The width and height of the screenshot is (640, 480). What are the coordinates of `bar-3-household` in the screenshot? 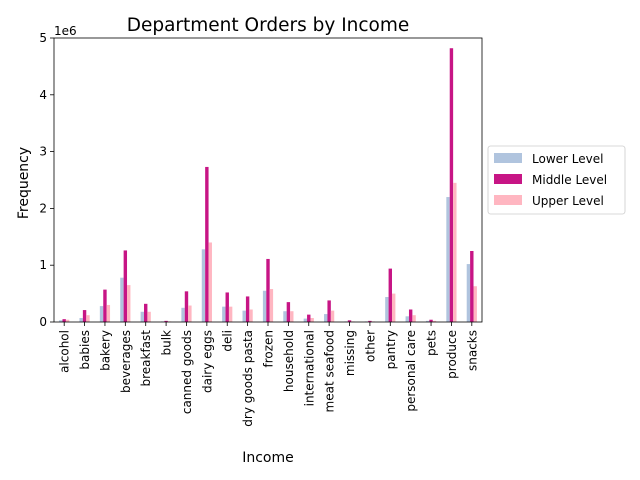 It's located at (292, 316).